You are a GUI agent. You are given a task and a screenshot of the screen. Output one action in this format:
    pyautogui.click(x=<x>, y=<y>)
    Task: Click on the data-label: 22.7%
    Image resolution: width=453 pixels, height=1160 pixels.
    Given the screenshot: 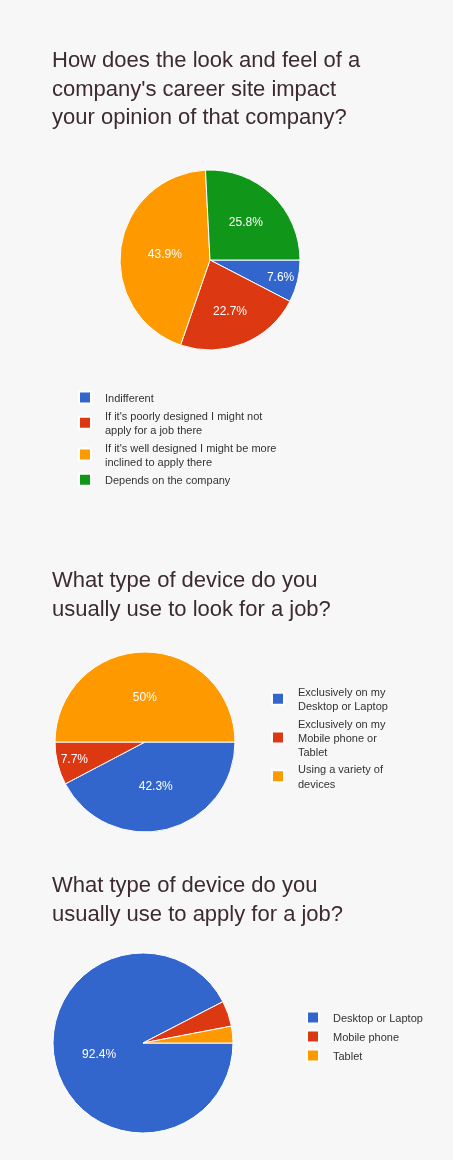 What is the action you would take?
    pyautogui.click(x=230, y=310)
    